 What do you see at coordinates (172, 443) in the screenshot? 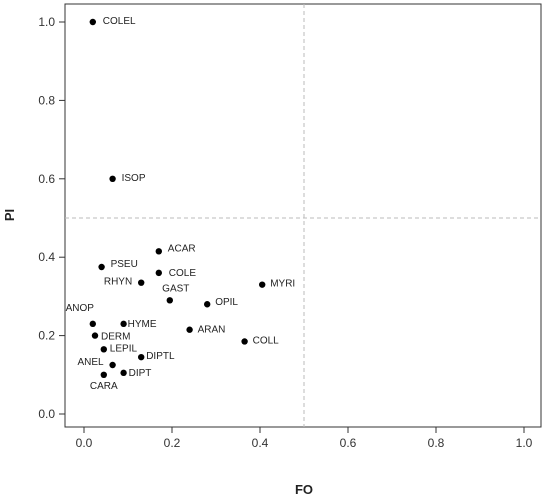
I see `x-tick-label: 0.2` at bounding box center [172, 443].